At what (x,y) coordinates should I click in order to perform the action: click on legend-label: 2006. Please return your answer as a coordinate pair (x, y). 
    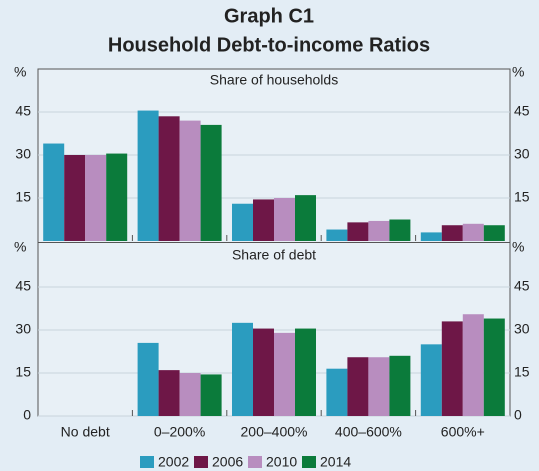
    Looking at the image, I should click on (227, 462).